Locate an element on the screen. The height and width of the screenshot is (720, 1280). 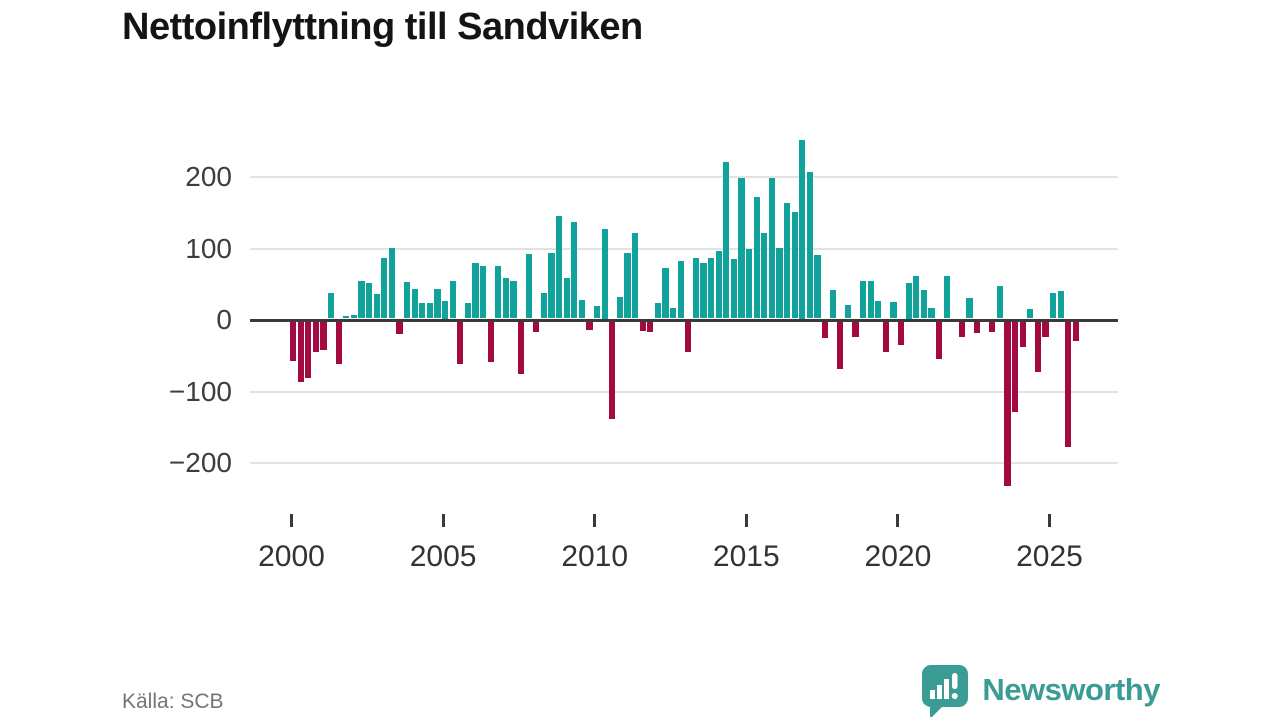
y-axis-tick-label: 0 is located at coordinates (224, 319).